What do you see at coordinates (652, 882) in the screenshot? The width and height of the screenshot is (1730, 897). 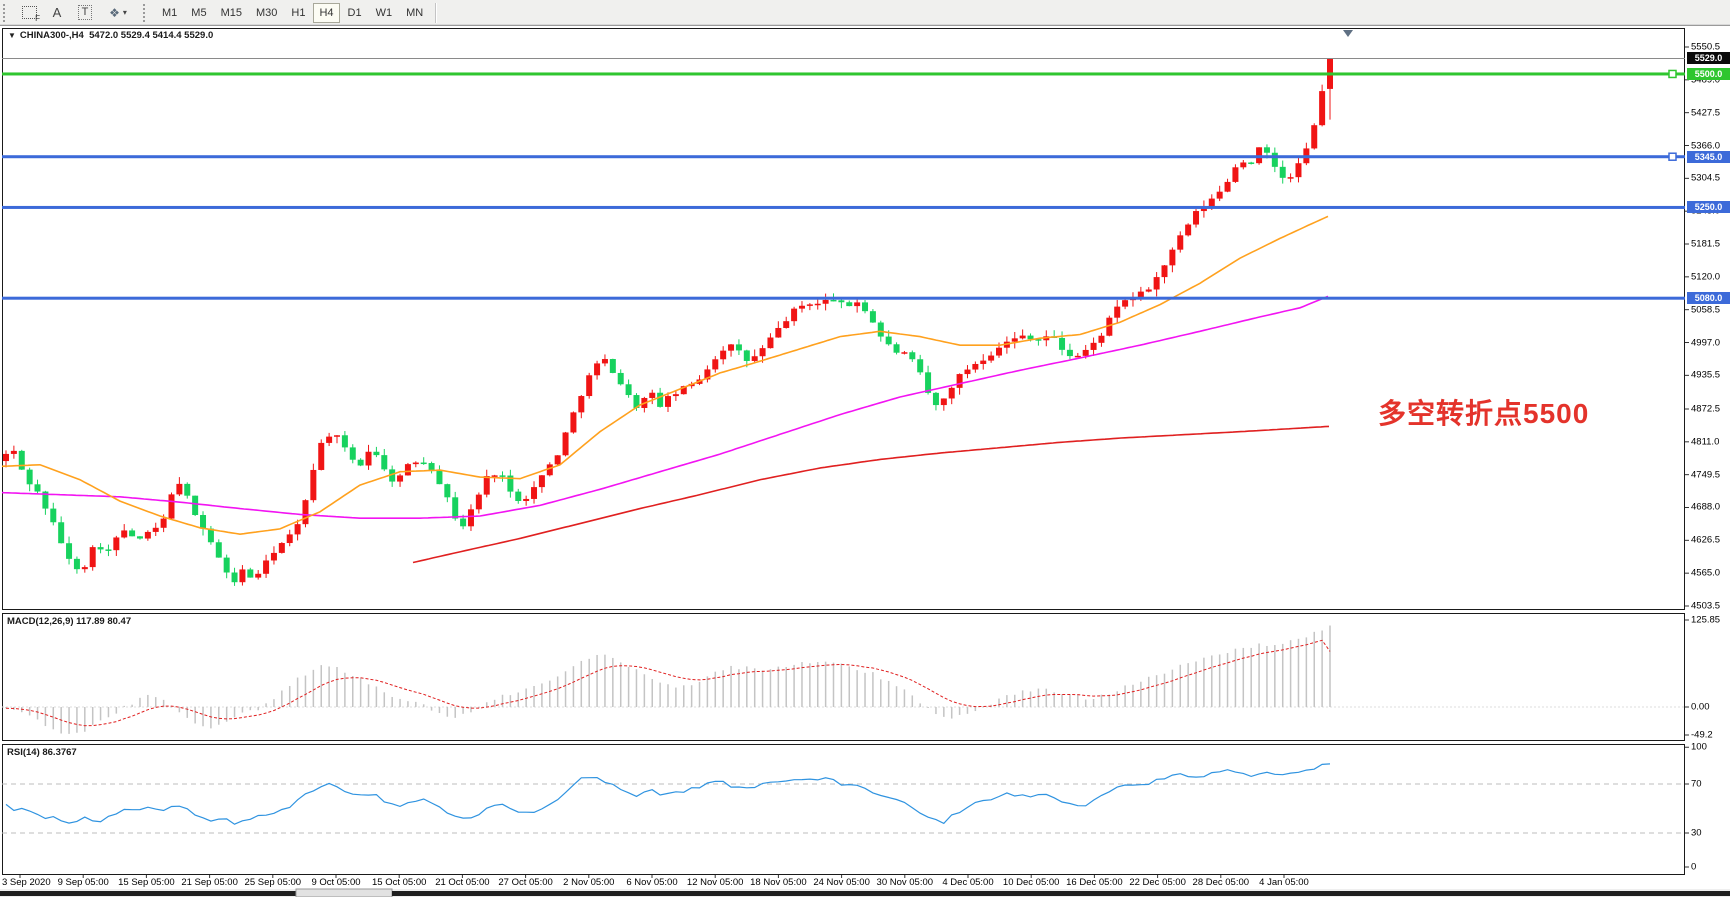 I see `date-axis-label: 6 Nov 05:00` at bounding box center [652, 882].